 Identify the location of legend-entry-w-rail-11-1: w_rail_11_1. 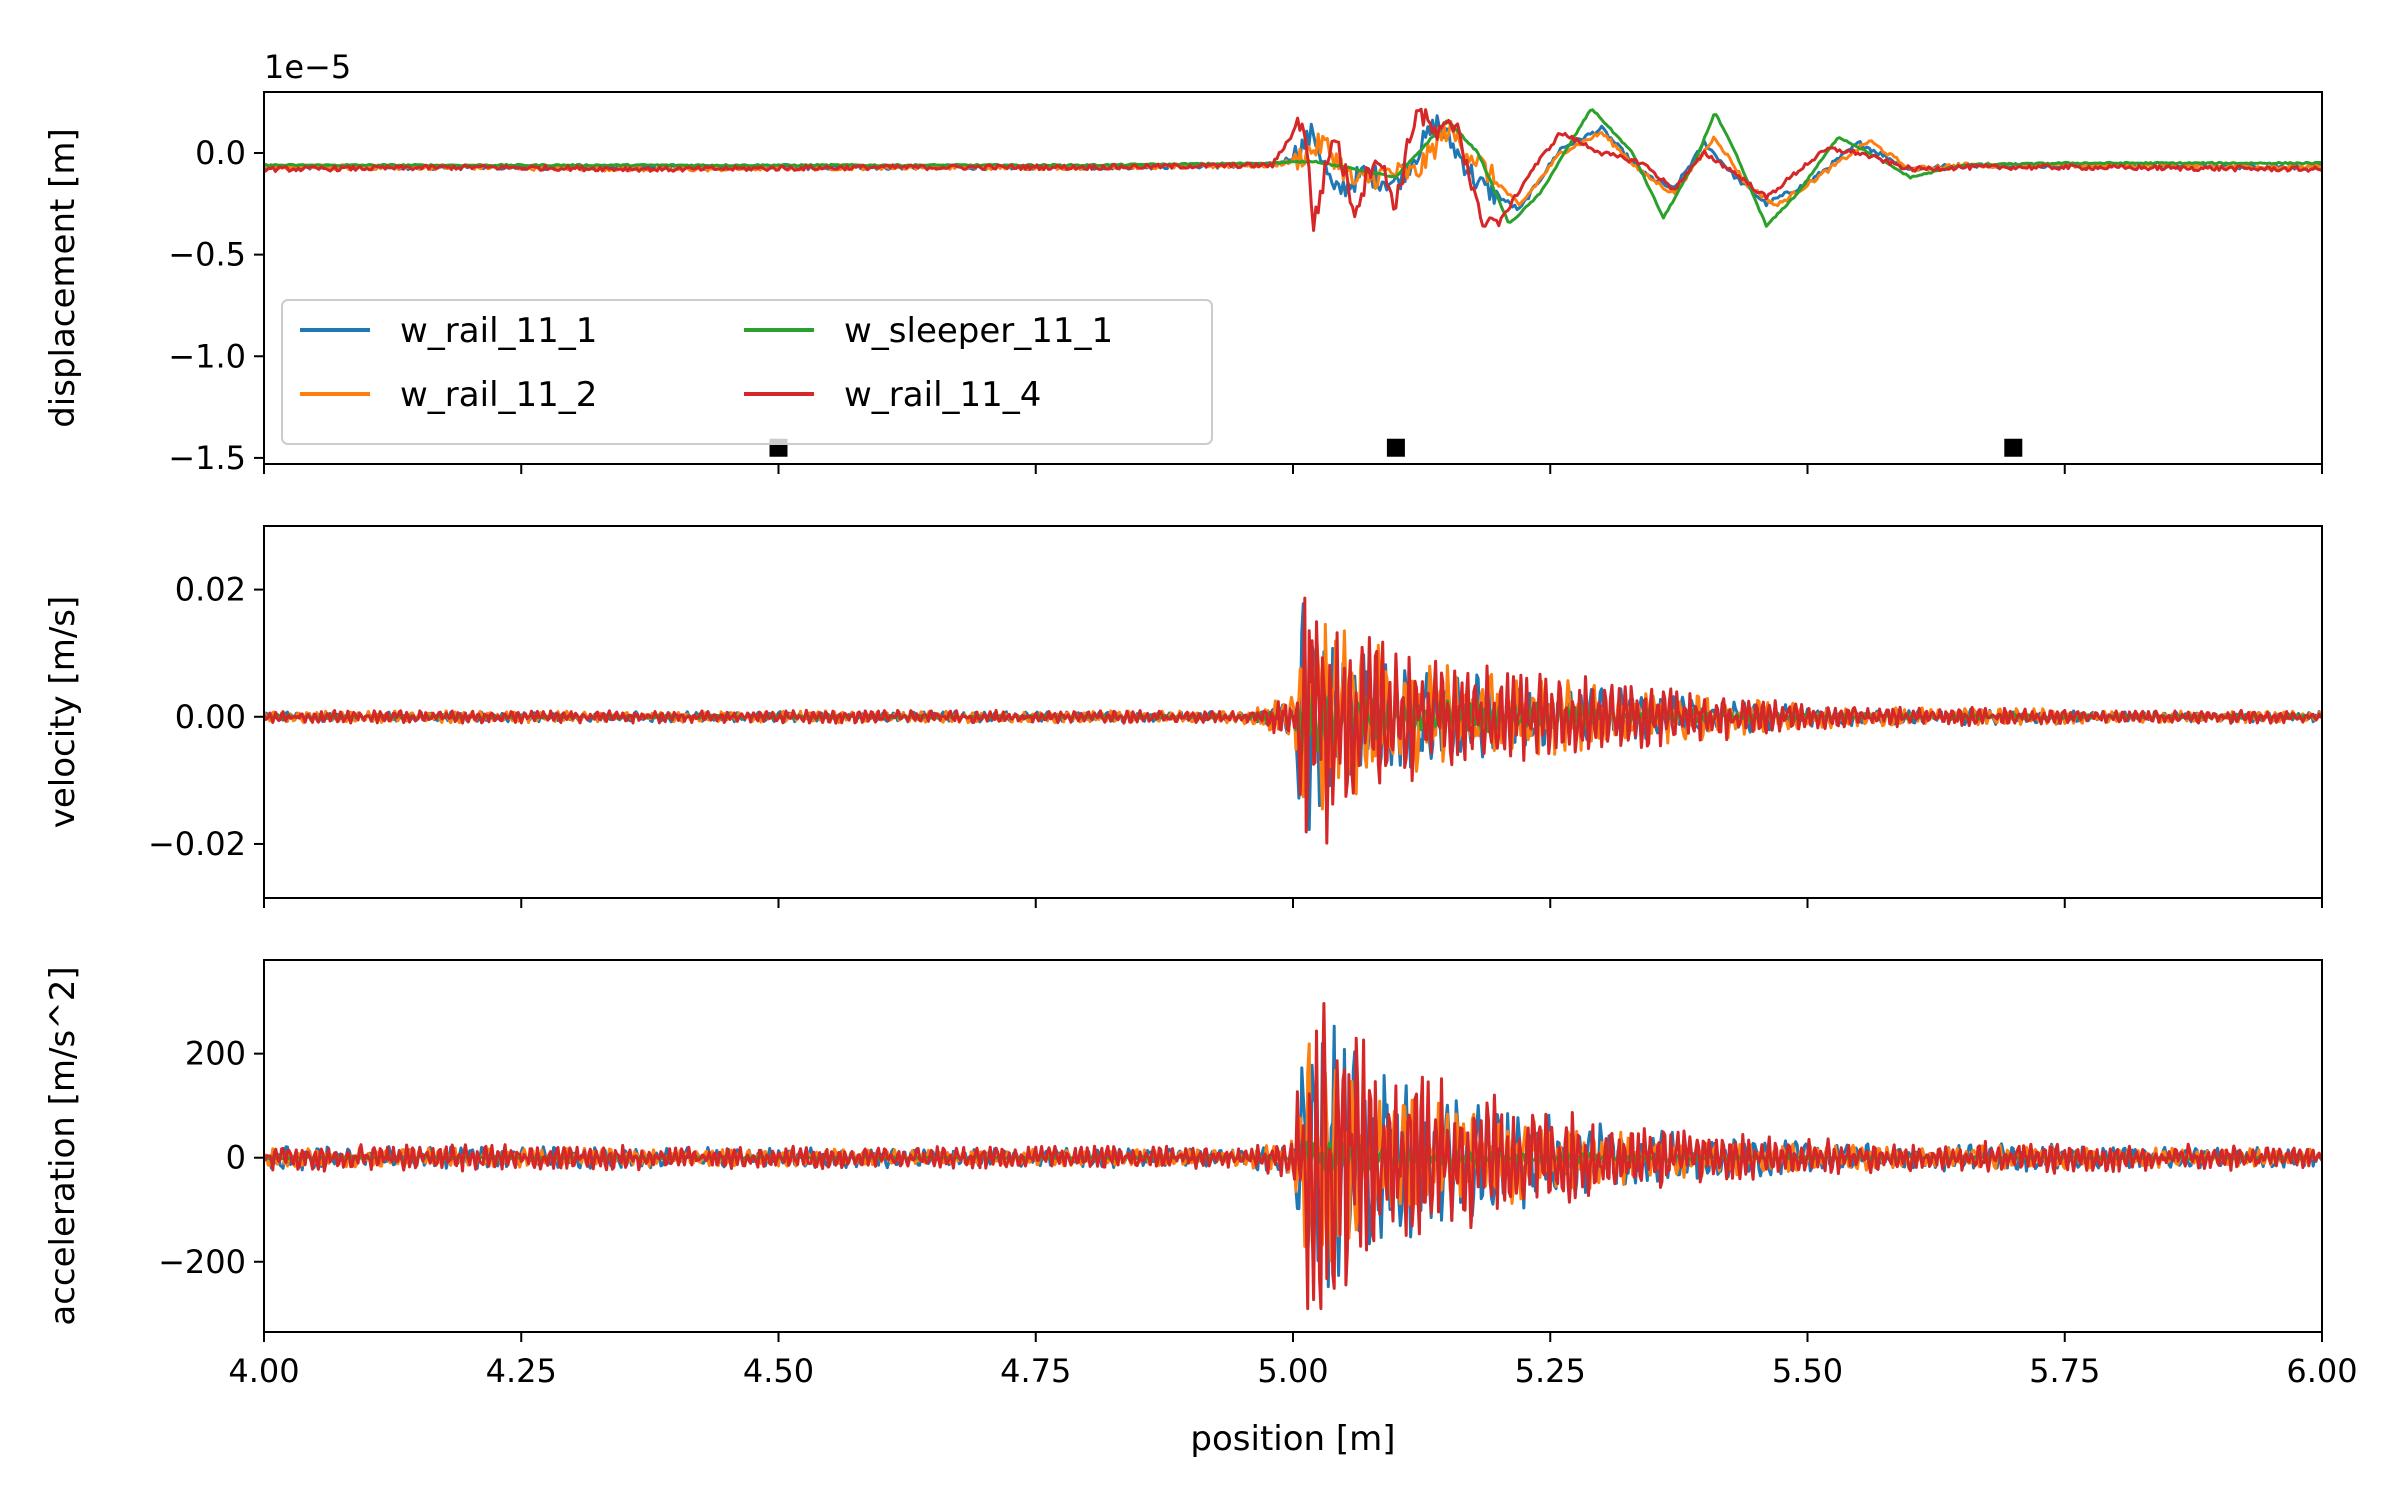
(498, 331).